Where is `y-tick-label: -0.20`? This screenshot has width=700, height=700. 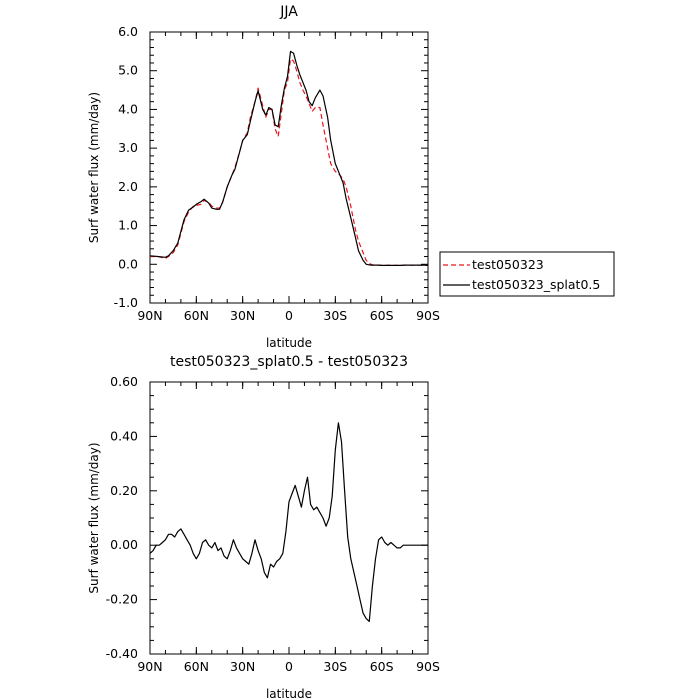
y-tick-label: -0.20 is located at coordinates (122, 599).